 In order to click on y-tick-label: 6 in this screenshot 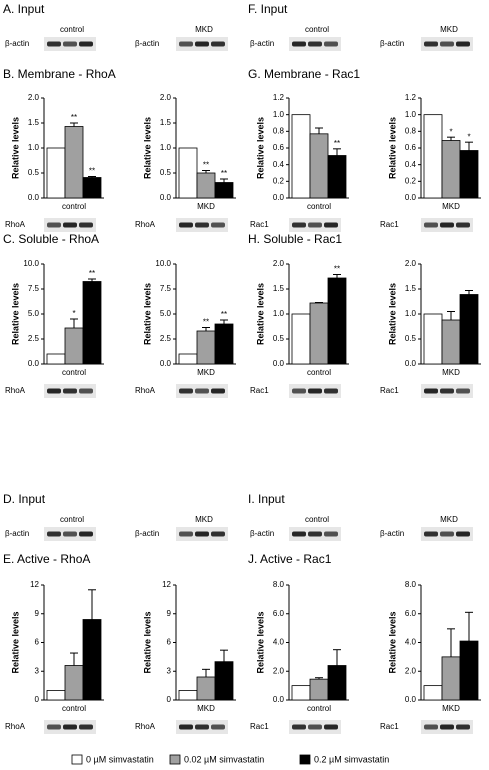, I will do `click(37, 642)`.